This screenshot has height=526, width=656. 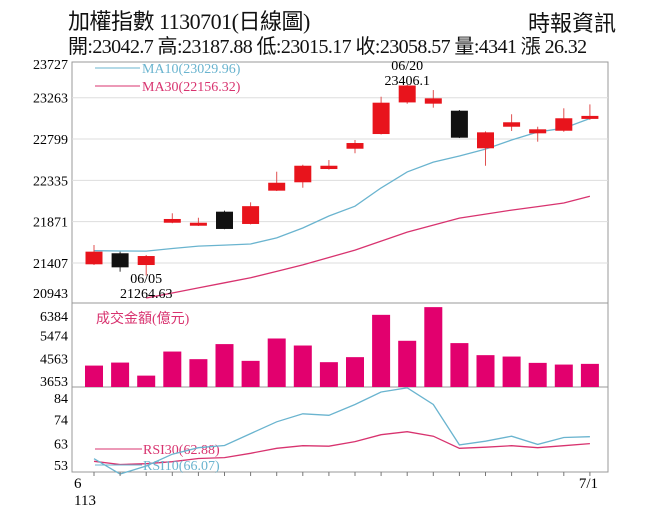 I want to click on price-tick-label: 22335, so click(x=50, y=181).